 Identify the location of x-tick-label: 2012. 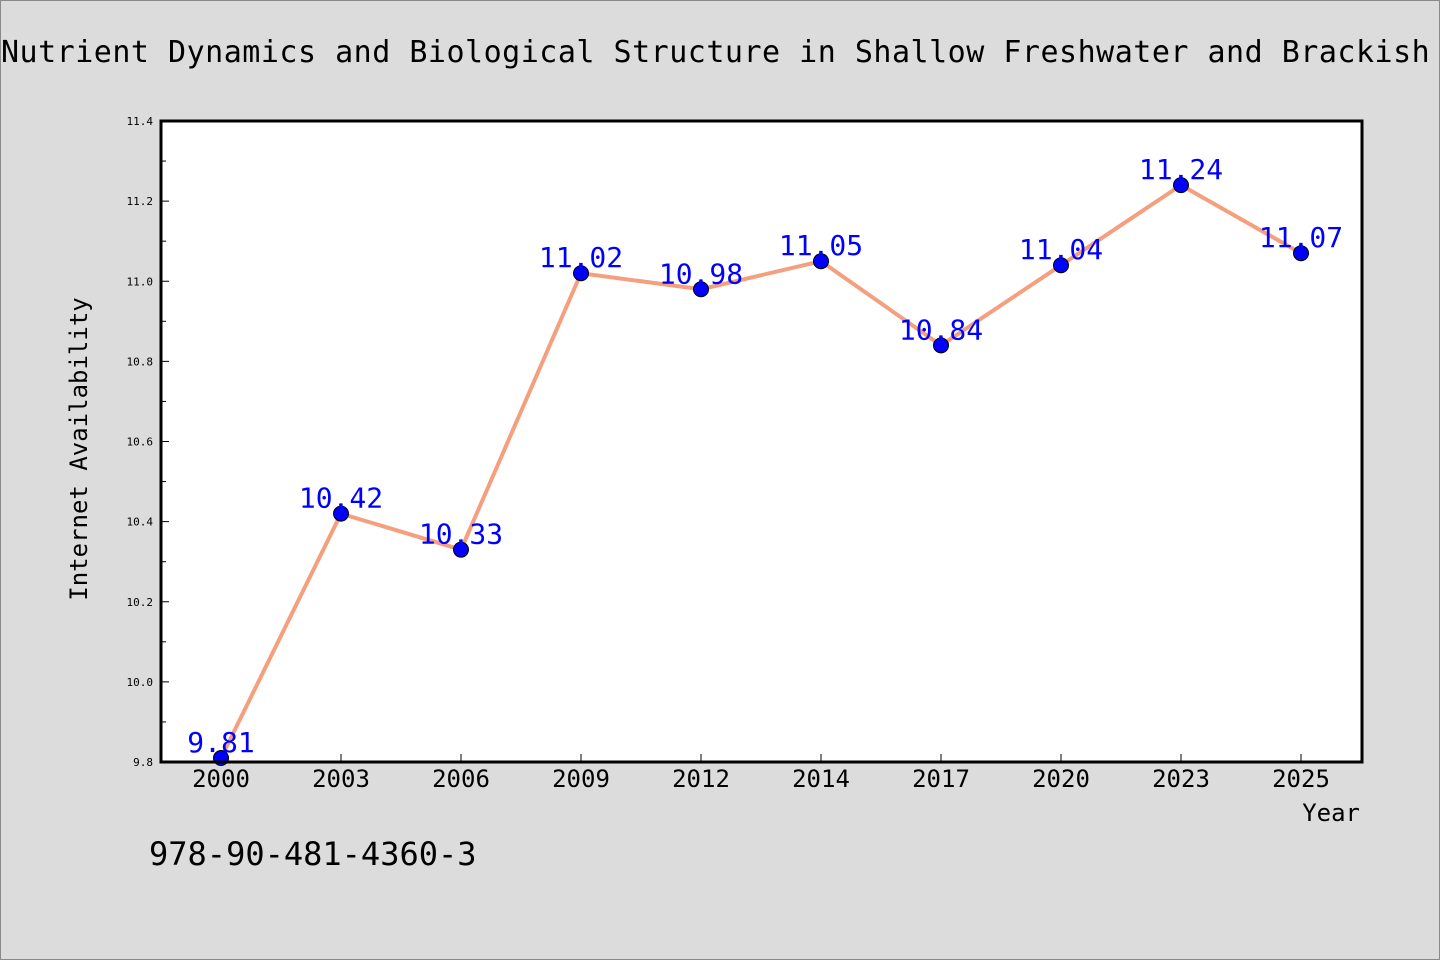
(701, 779).